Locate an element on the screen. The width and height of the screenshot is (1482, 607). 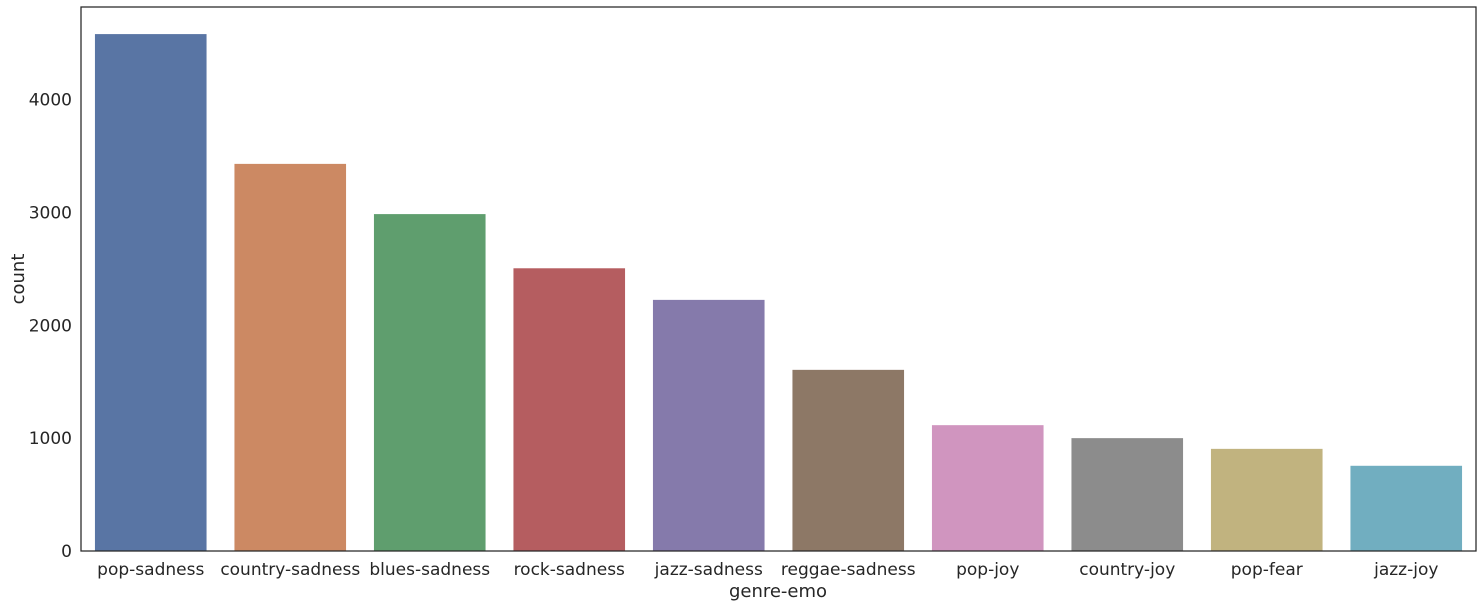
y-tick-label: 1000 is located at coordinates (50, 439).